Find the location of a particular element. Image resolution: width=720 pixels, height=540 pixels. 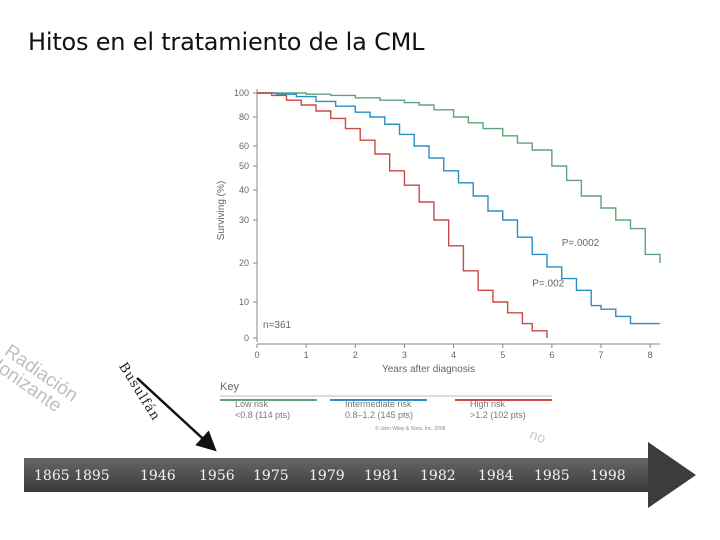

x-tick-label: 7 is located at coordinates (601, 355).